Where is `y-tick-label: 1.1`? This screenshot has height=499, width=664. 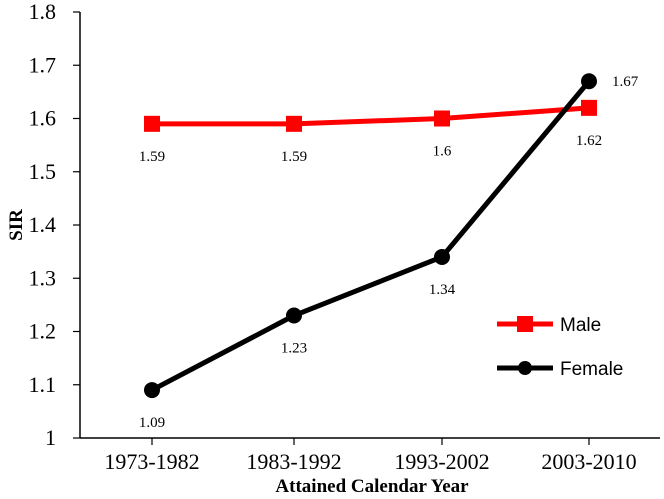
y-tick-label: 1.1 is located at coordinates (43, 384).